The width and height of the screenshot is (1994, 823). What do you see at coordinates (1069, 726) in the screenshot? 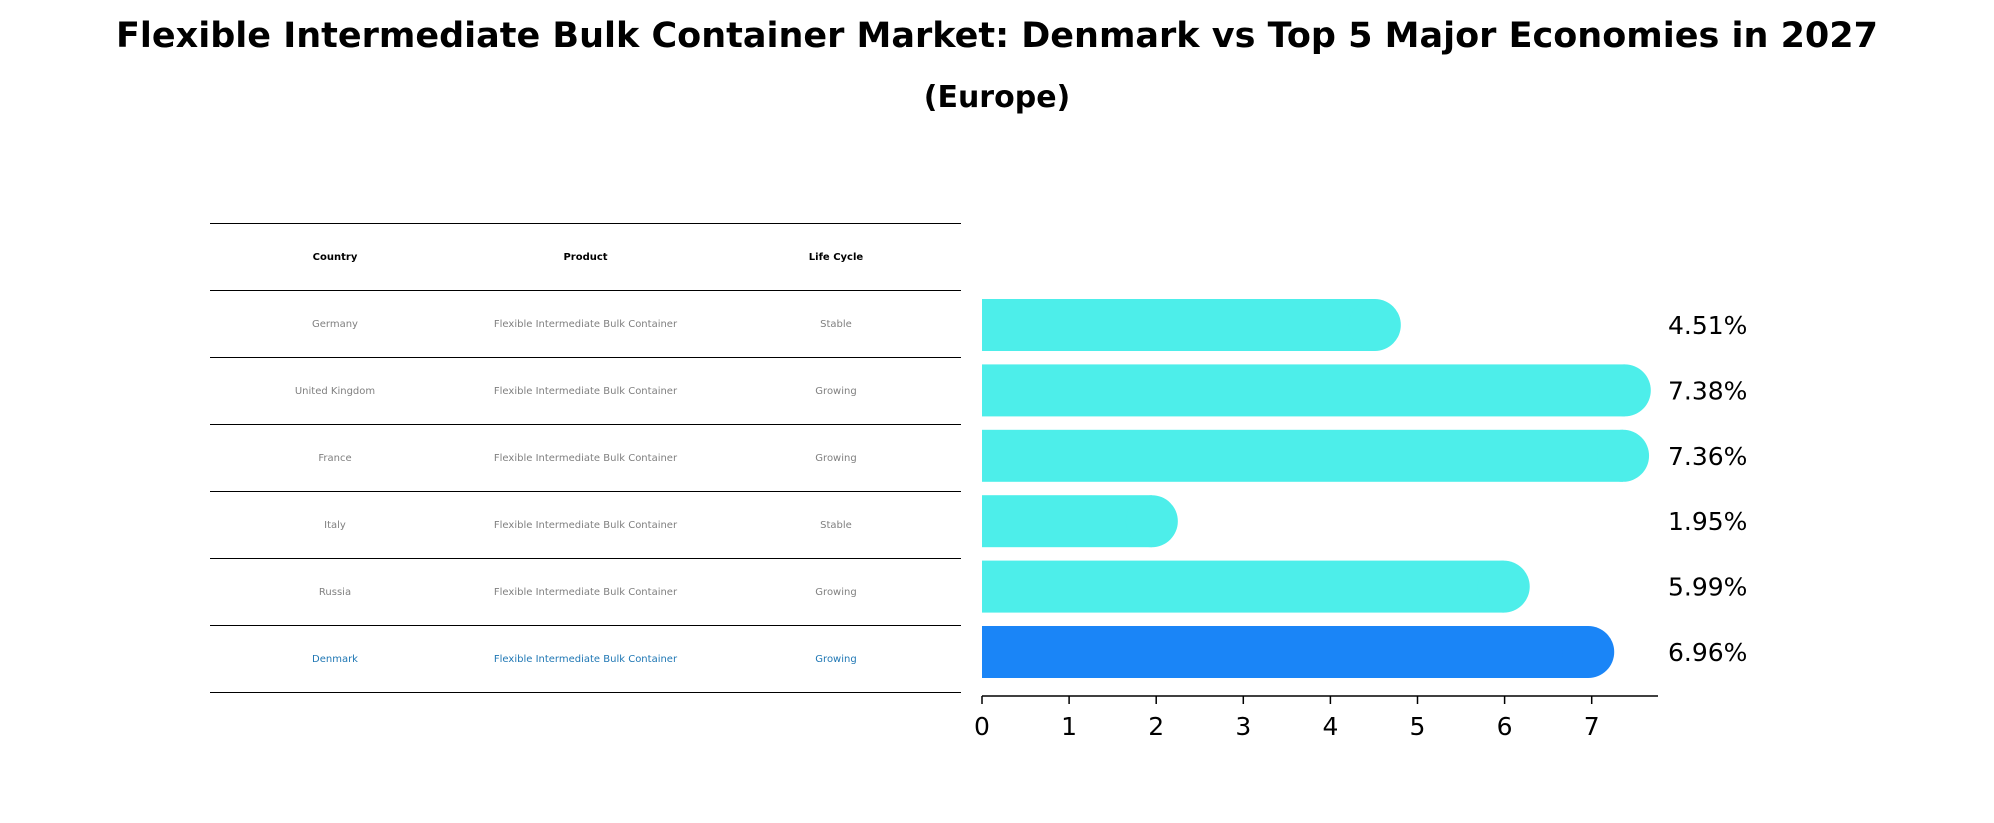
I see `x-tick-label: 1` at bounding box center [1069, 726].